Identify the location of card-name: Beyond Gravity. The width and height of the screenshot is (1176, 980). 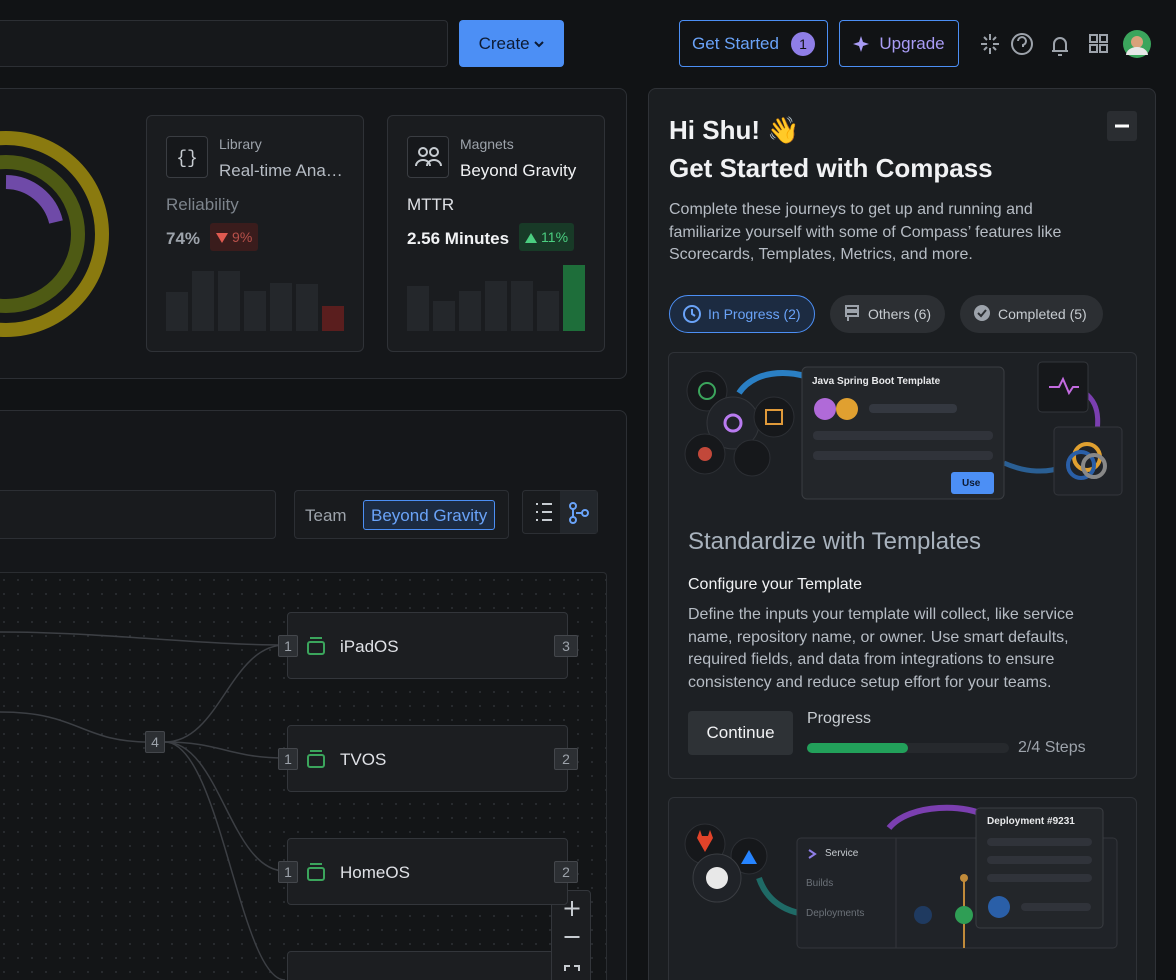
(518, 170).